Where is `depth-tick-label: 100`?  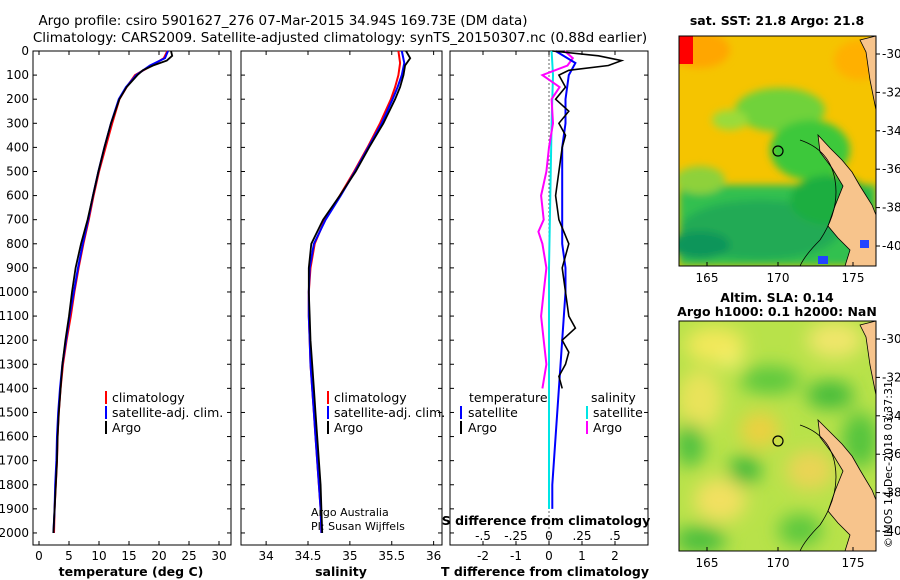 depth-tick-label: 100 is located at coordinates (17, 75).